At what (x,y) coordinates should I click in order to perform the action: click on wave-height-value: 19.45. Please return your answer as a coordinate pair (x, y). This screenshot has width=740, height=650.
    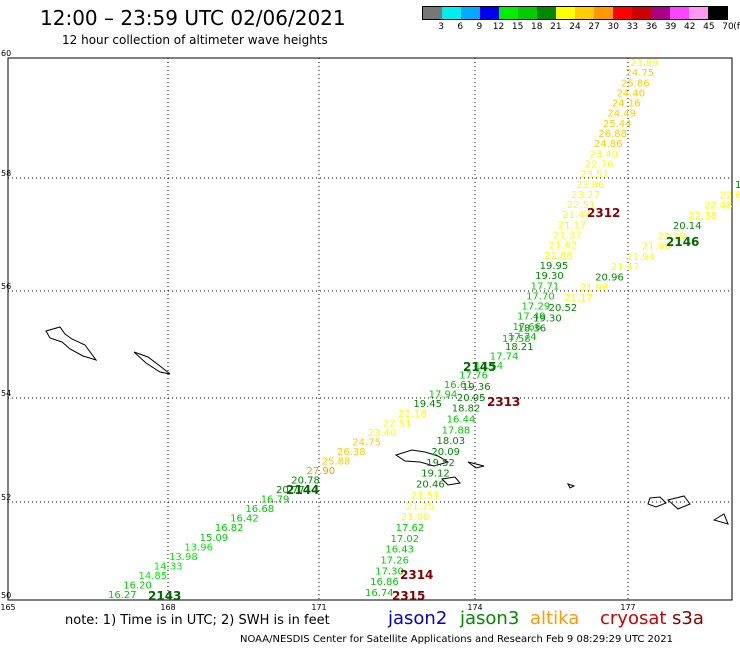
    Looking at the image, I should click on (427, 404).